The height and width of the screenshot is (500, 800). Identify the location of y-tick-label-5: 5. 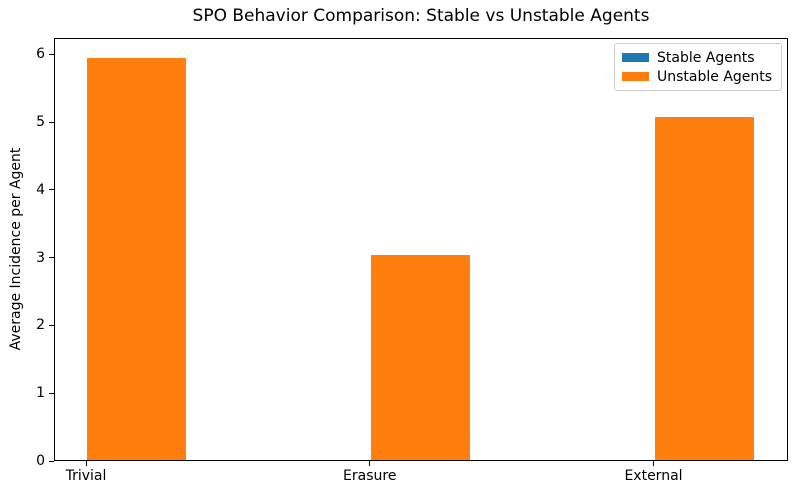
(40, 122).